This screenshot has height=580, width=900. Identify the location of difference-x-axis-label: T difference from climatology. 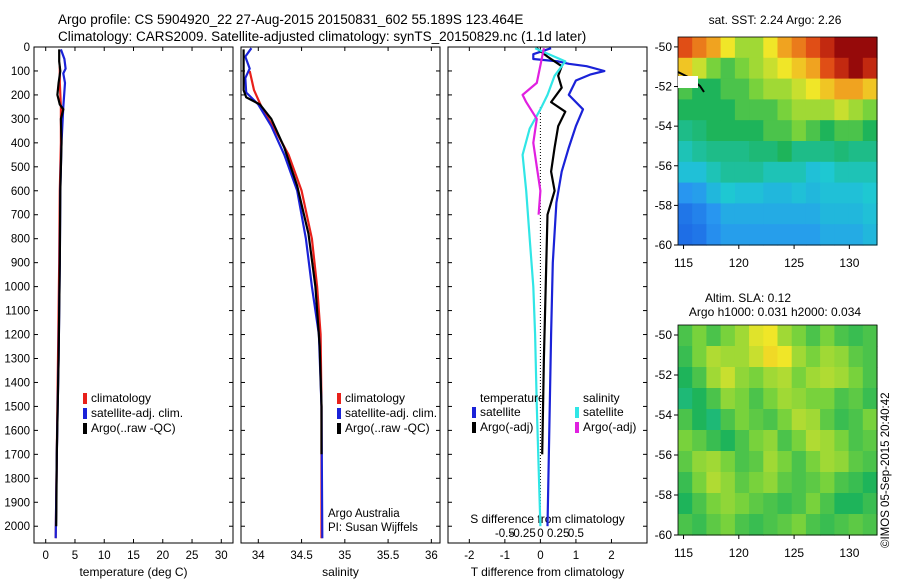
(548, 572).